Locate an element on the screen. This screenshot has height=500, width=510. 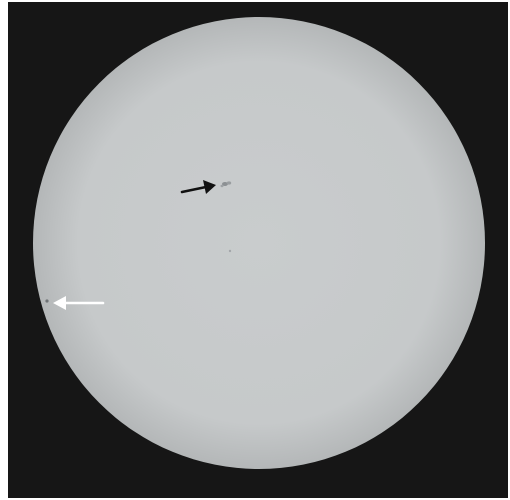
sunspot-group is located at coordinates (226, 184).